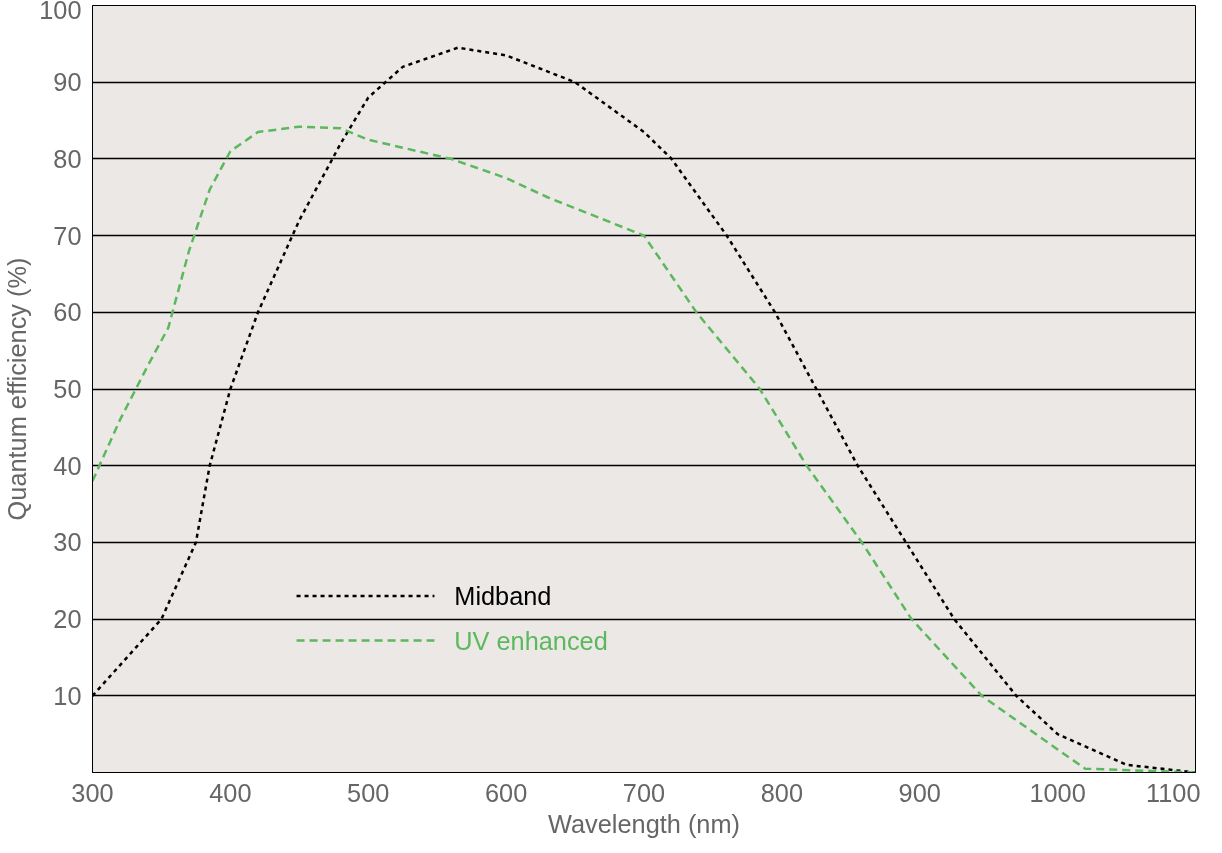  What do you see at coordinates (67, 82) in the screenshot?
I see `y-tick-label: 90` at bounding box center [67, 82].